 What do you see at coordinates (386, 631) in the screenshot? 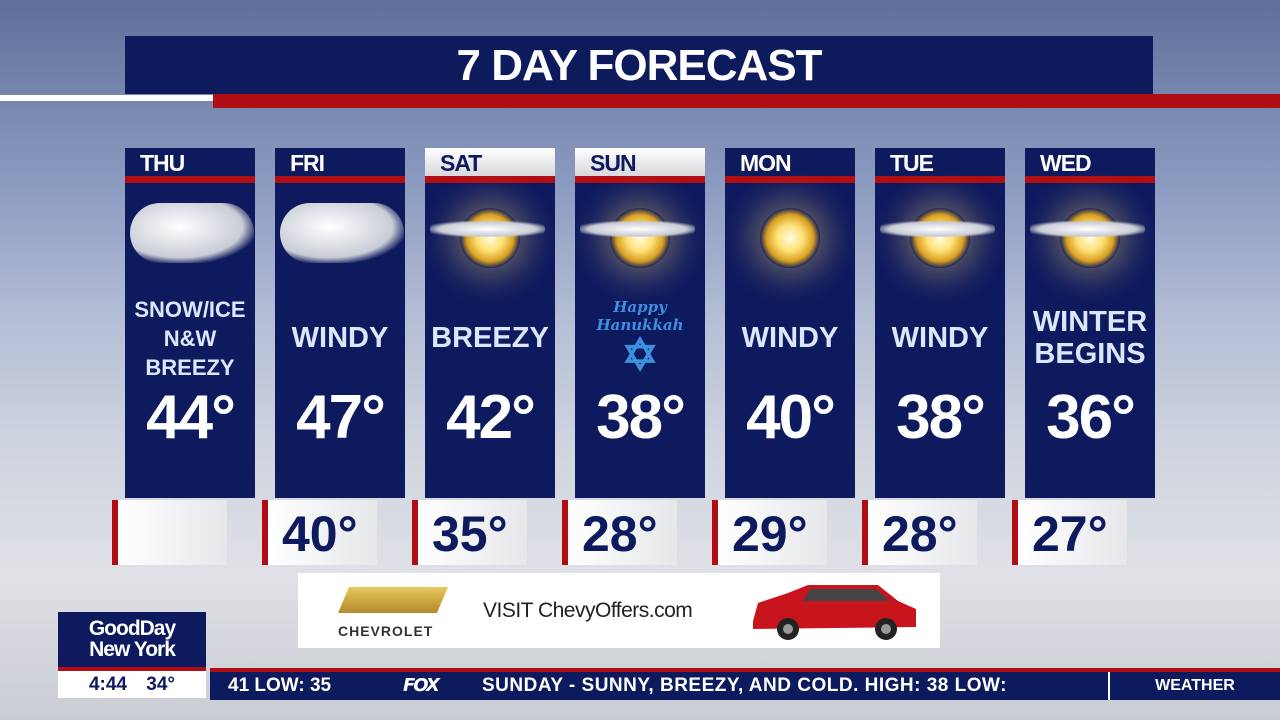
I see `ad-brand: CHEVROLET` at bounding box center [386, 631].